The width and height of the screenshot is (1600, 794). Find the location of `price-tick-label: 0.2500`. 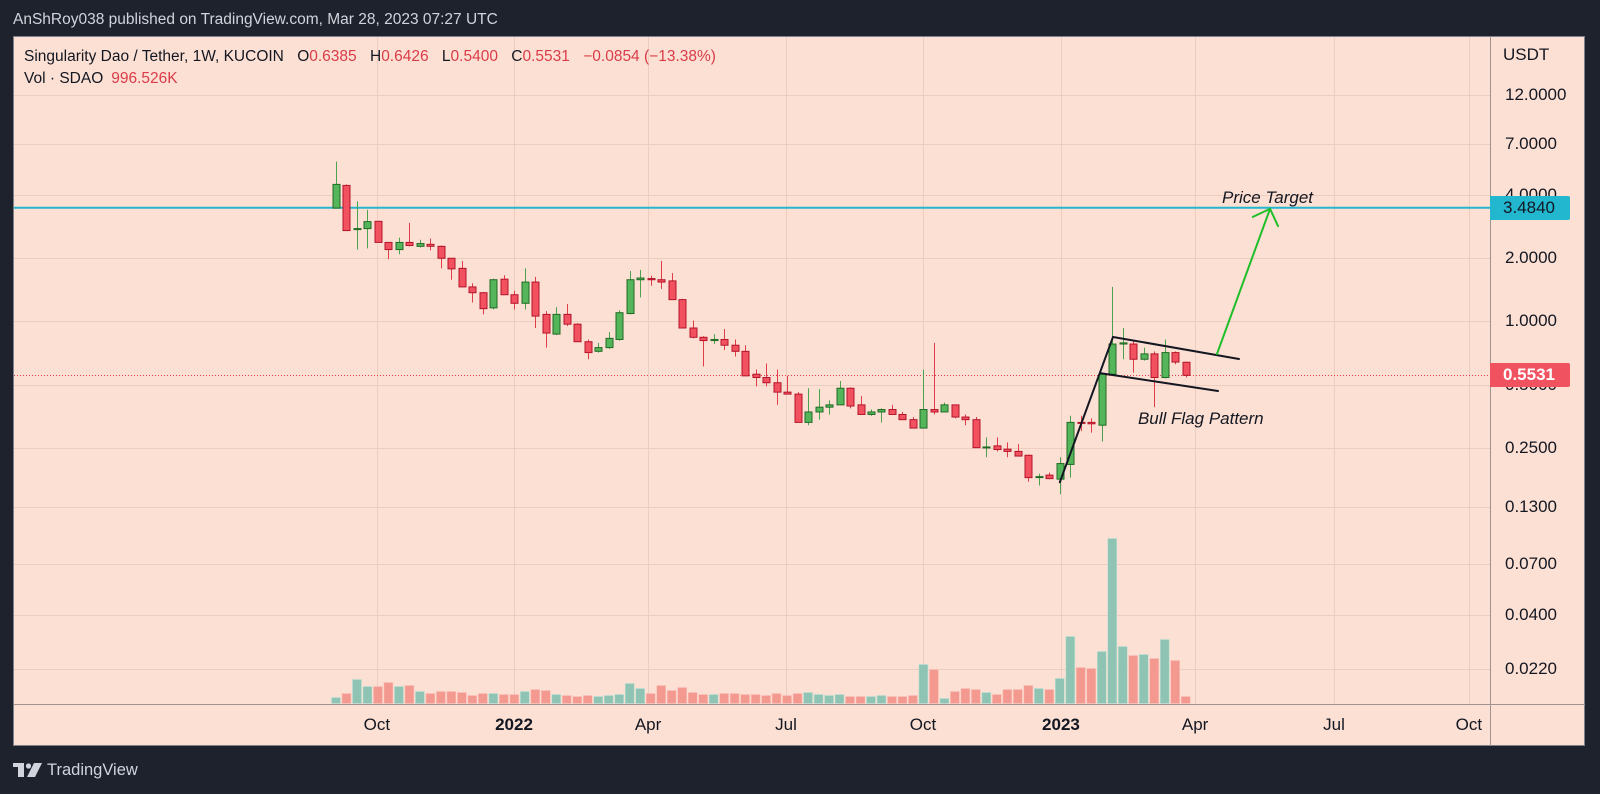

price-tick-label: 0.2500 is located at coordinates (1531, 447).